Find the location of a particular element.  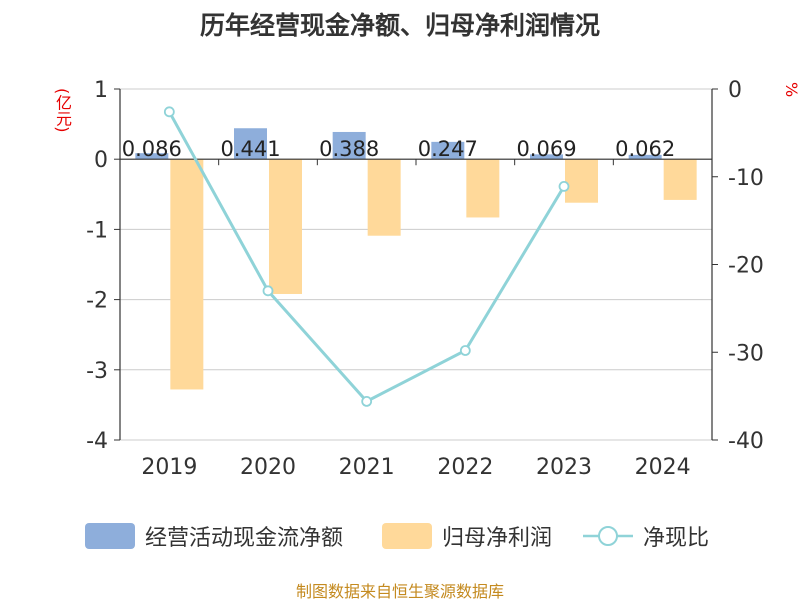

data-source-note: 制图数据来自恒生聚源数据库 is located at coordinates (399, 591).